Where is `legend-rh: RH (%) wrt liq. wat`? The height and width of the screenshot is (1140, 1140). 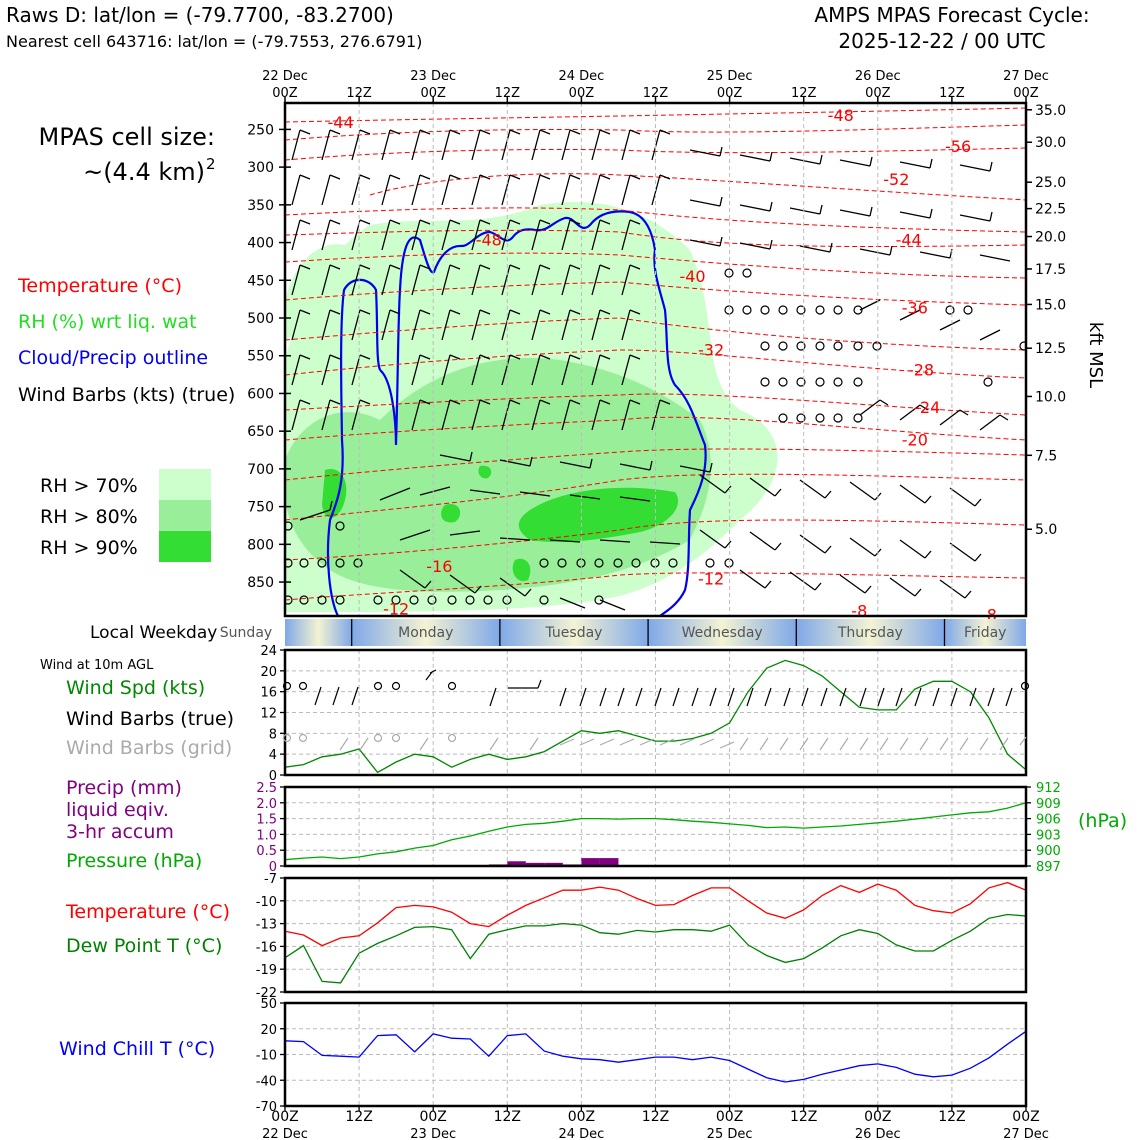 legend-rh: RH (%) wrt liq. wat is located at coordinates (107, 322).